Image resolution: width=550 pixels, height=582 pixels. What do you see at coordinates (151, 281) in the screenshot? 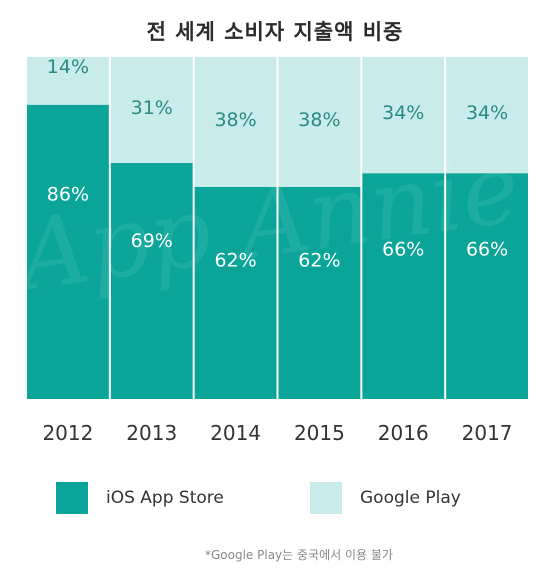
I see `bar-ios-2013` at bounding box center [151, 281].